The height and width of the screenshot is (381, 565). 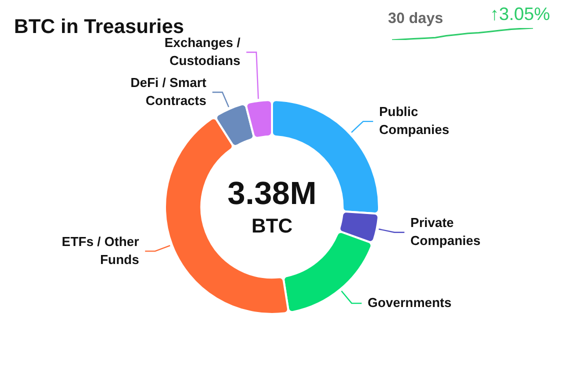 I want to click on slice-label: Private Companies, so click(x=445, y=231).